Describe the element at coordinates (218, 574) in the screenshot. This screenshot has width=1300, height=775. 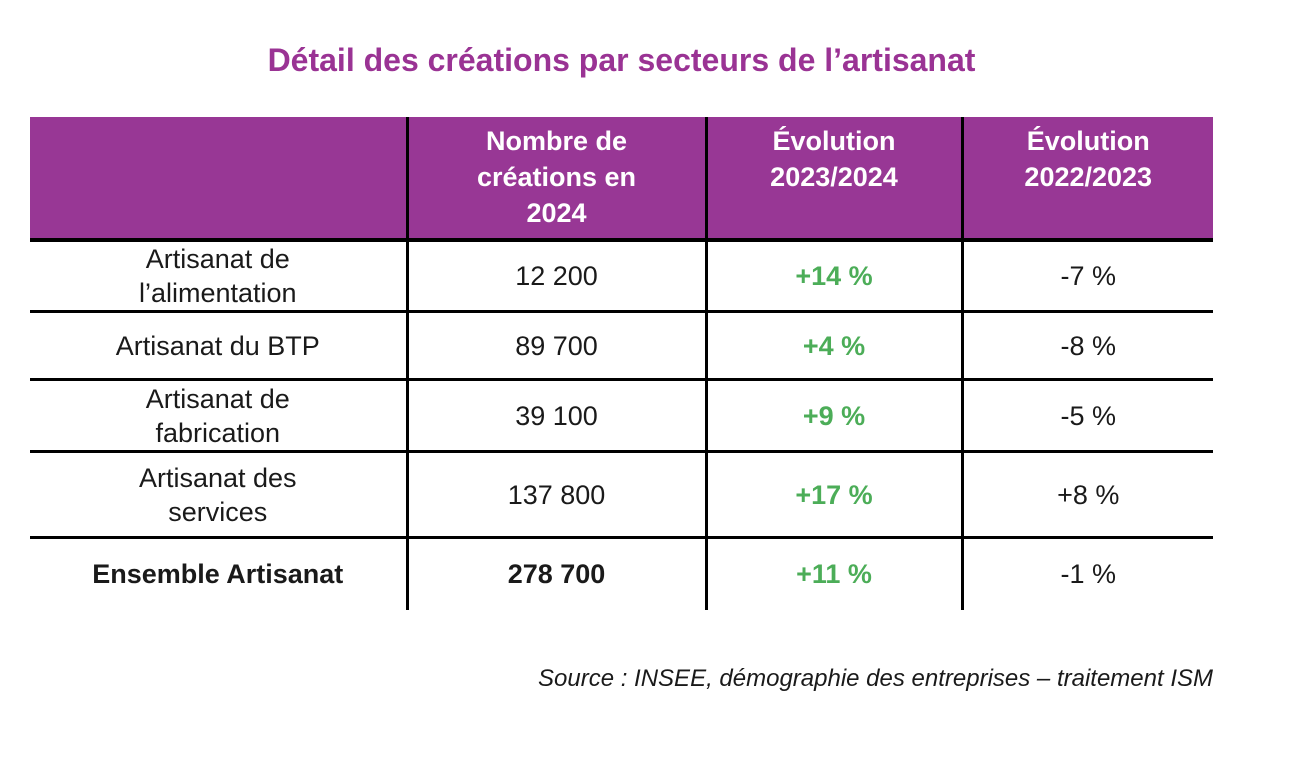
I see `sector-cell: Ensemble Artisanat` at that location.